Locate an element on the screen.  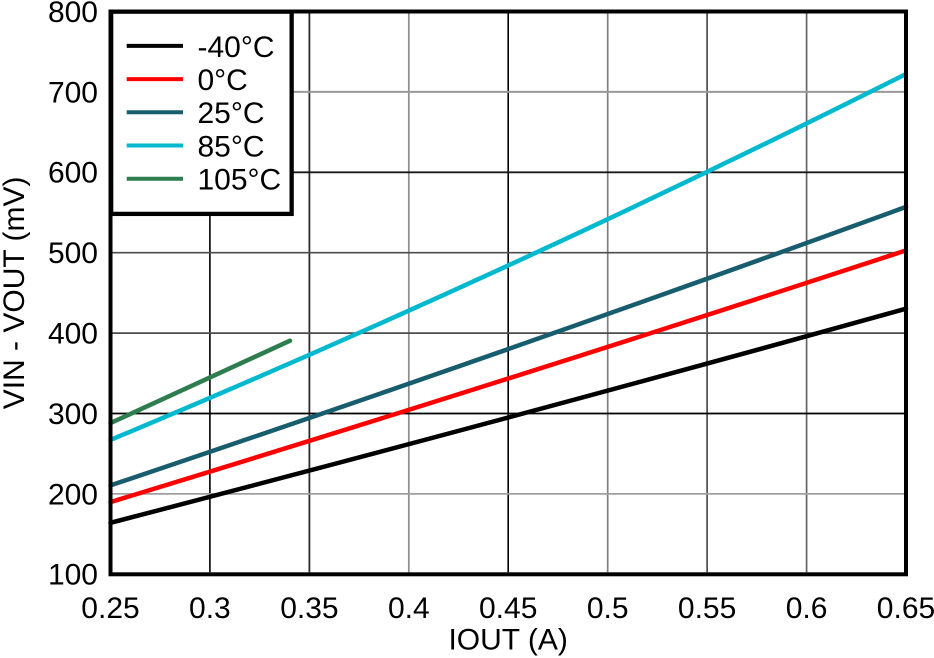
svg-text: 0.45 is located at coordinates (508, 608).